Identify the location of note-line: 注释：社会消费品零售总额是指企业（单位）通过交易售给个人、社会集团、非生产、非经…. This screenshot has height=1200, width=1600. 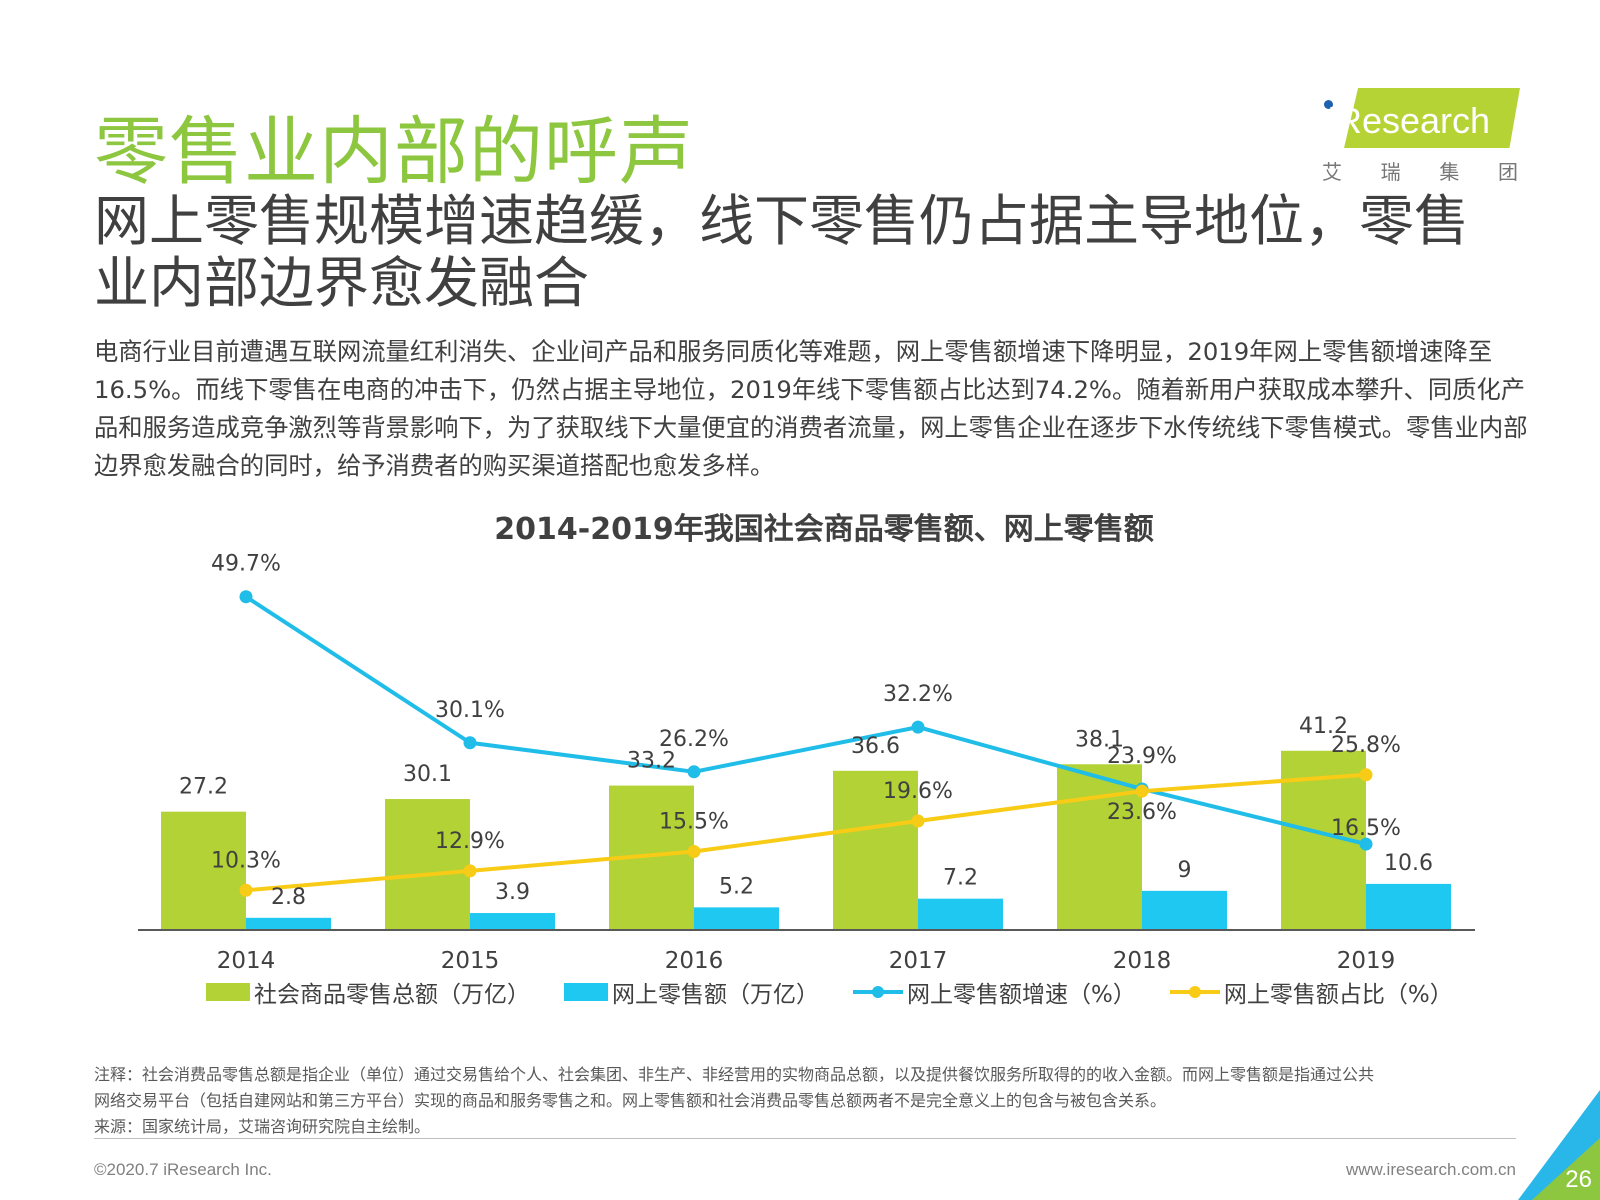
(734, 1074).